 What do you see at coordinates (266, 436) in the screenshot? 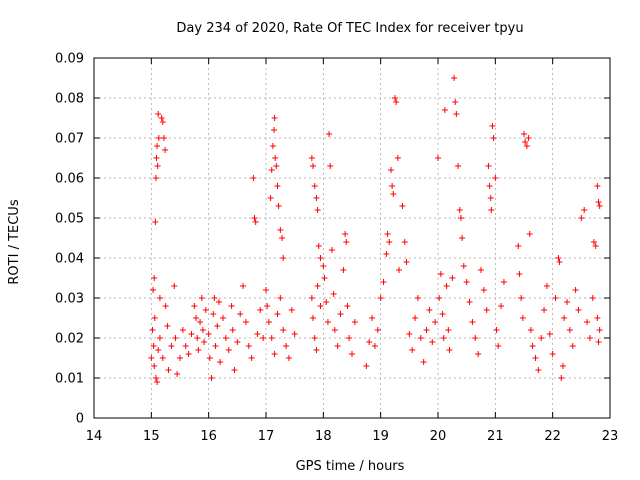
I see `x-tick-label: 17` at bounding box center [266, 436].